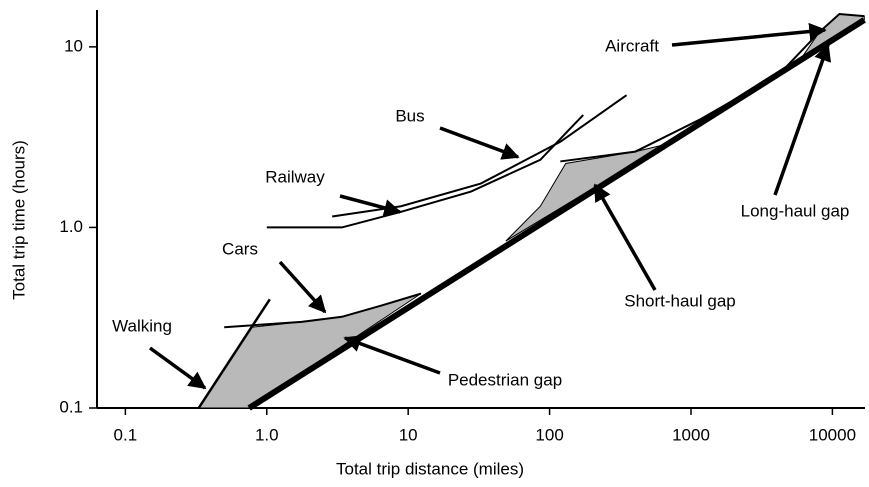 This screenshot has height=487, width=869. I want to click on x-axis-title: Total trip distance (miles), so click(430, 468).